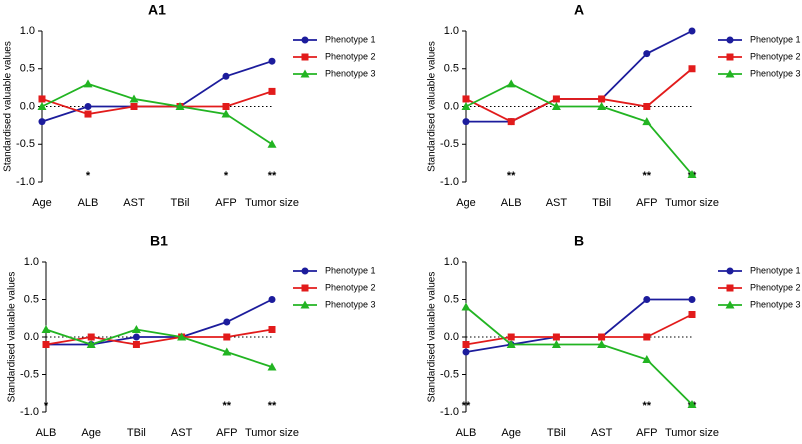  I want to click on chart-title: B1, so click(159, 241).